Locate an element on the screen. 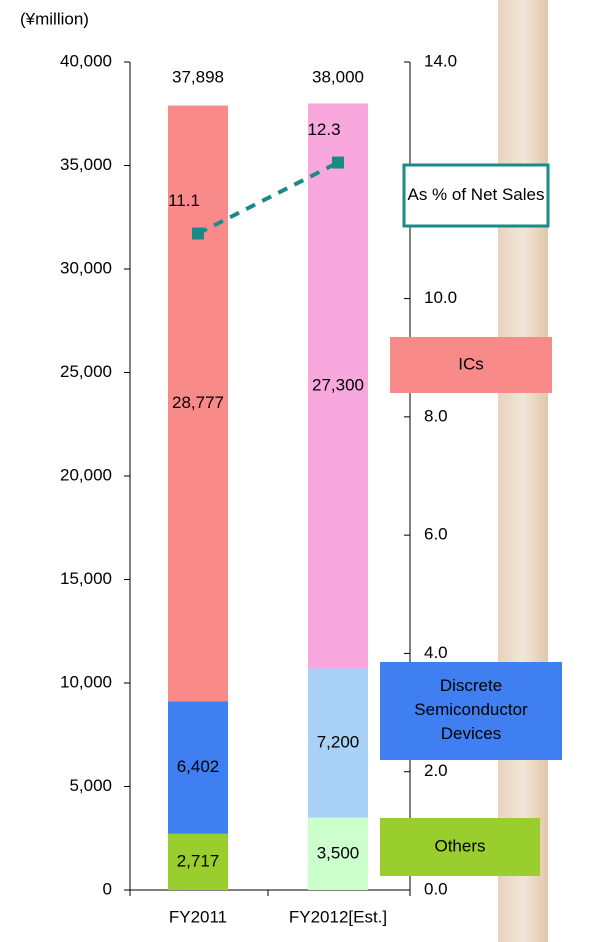 The width and height of the screenshot is (602, 942). legend-label: As % of Net Sales is located at coordinates (475, 194).